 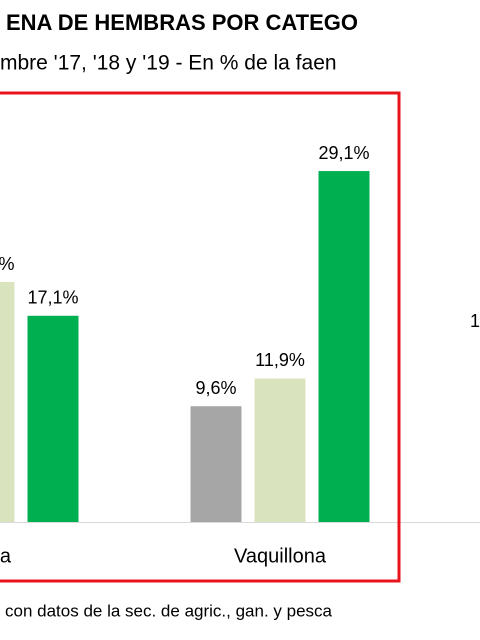 I want to click on chart-subtitle: mbre '17, '18 y '19 - En % de la faen, so click(x=168, y=63).